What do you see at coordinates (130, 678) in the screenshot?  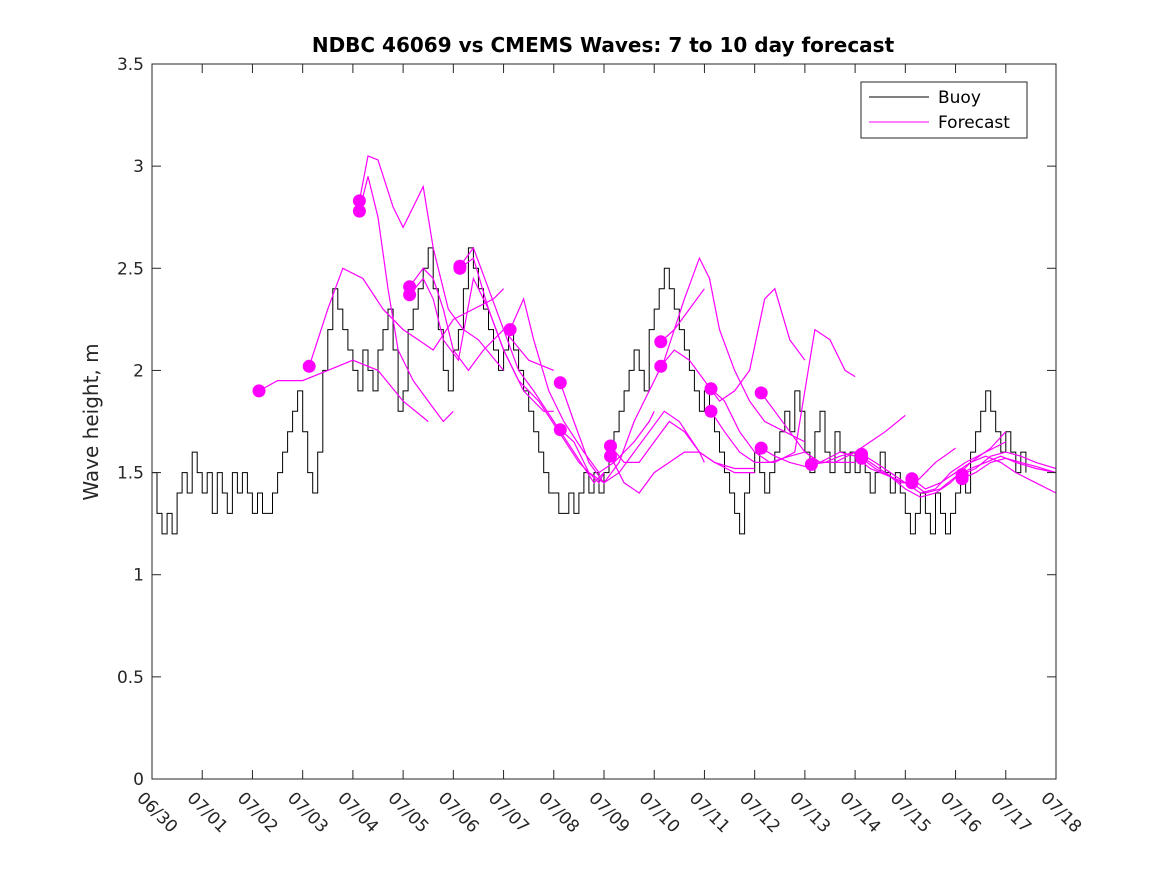 I see `y-tick-label: 0.5` at bounding box center [130, 678].